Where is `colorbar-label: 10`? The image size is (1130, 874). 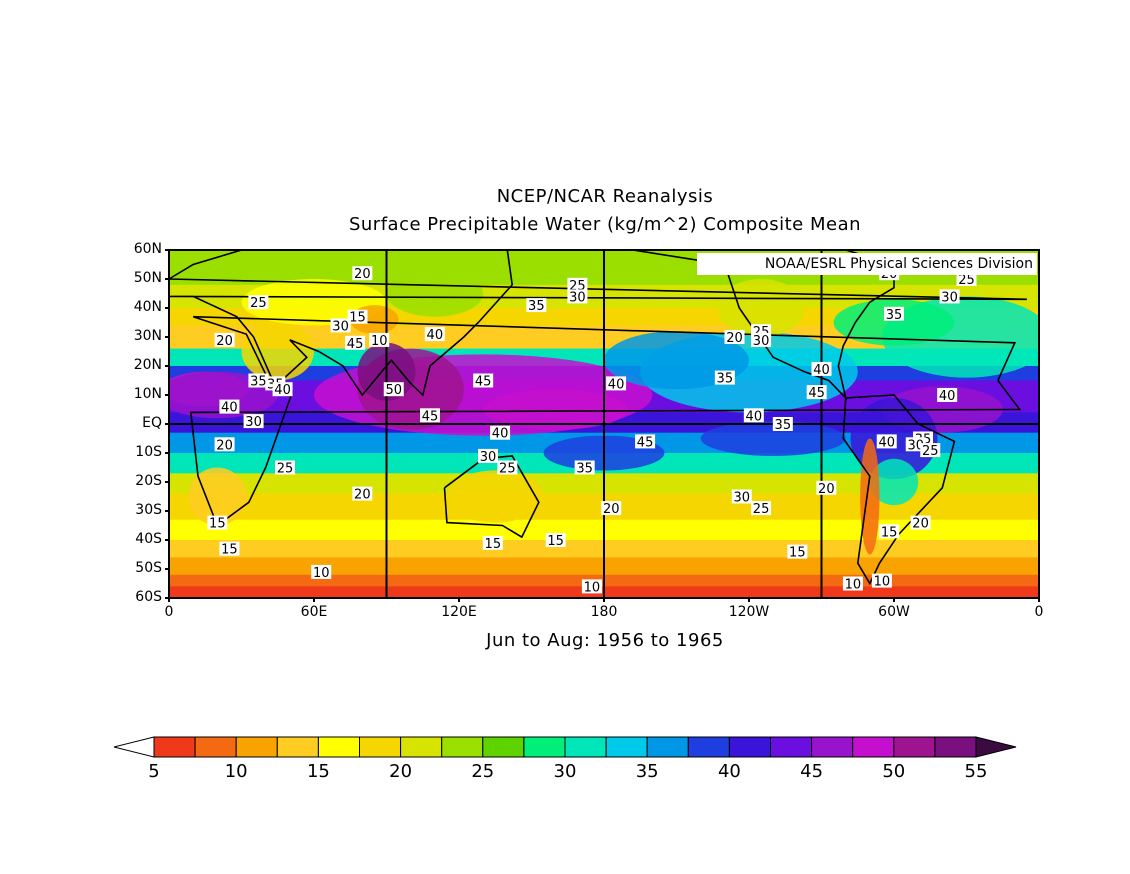
colorbar-label: 10 is located at coordinates (236, 771).